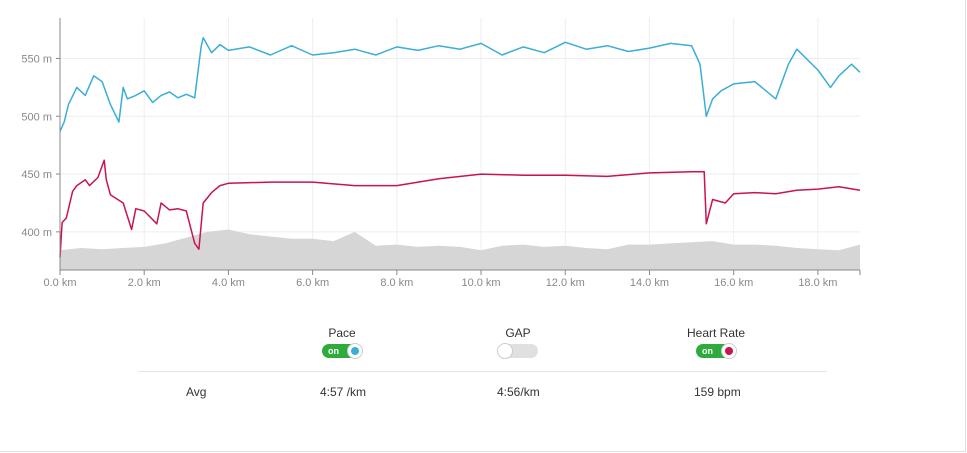 The height and width of the screenshot is (453, 967). Describe the element at coordinates (518, 333) in the screenshot. I see `legend-gap-title: GAP` at that location.